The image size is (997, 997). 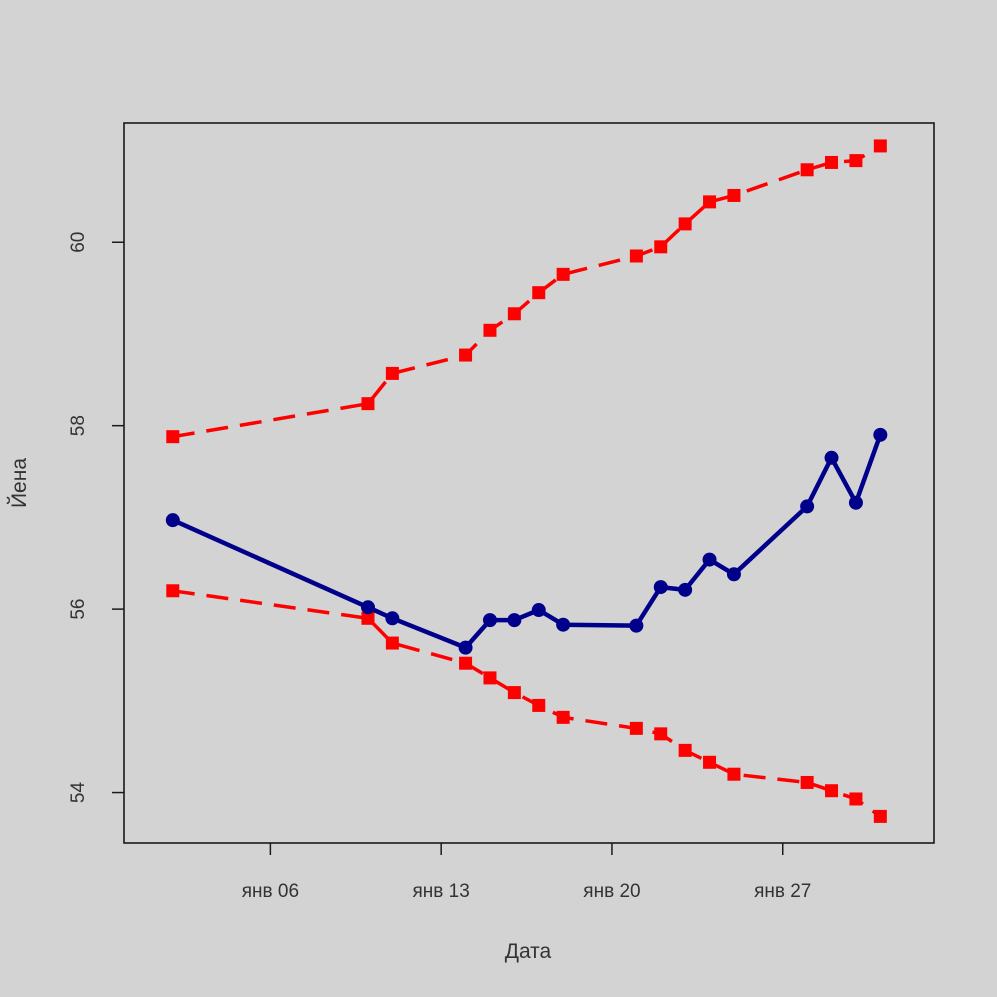 I want to click on x-tick-label: янв 13, so click(x=441, y=891).